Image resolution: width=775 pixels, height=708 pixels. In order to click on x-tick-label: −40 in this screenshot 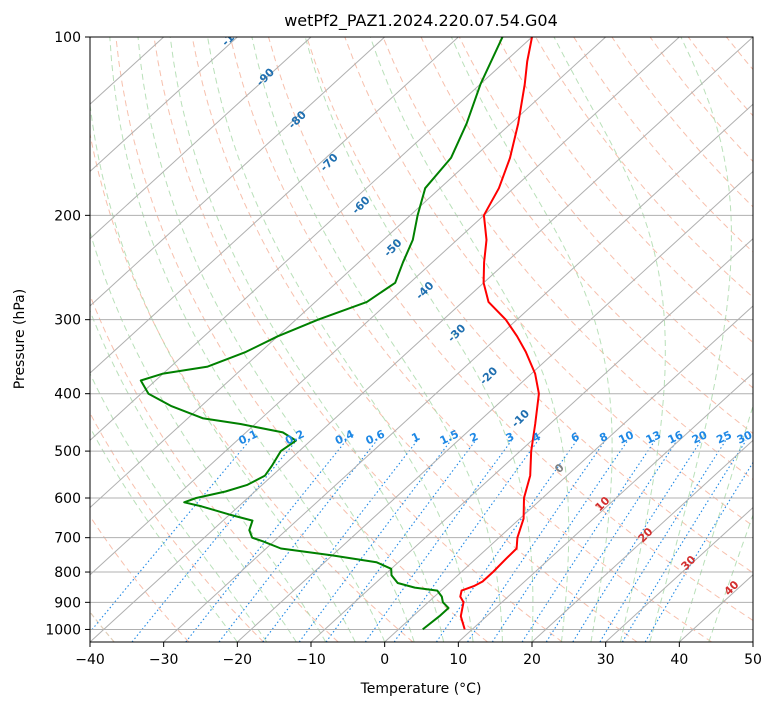, I will do `click(90, 660)`.